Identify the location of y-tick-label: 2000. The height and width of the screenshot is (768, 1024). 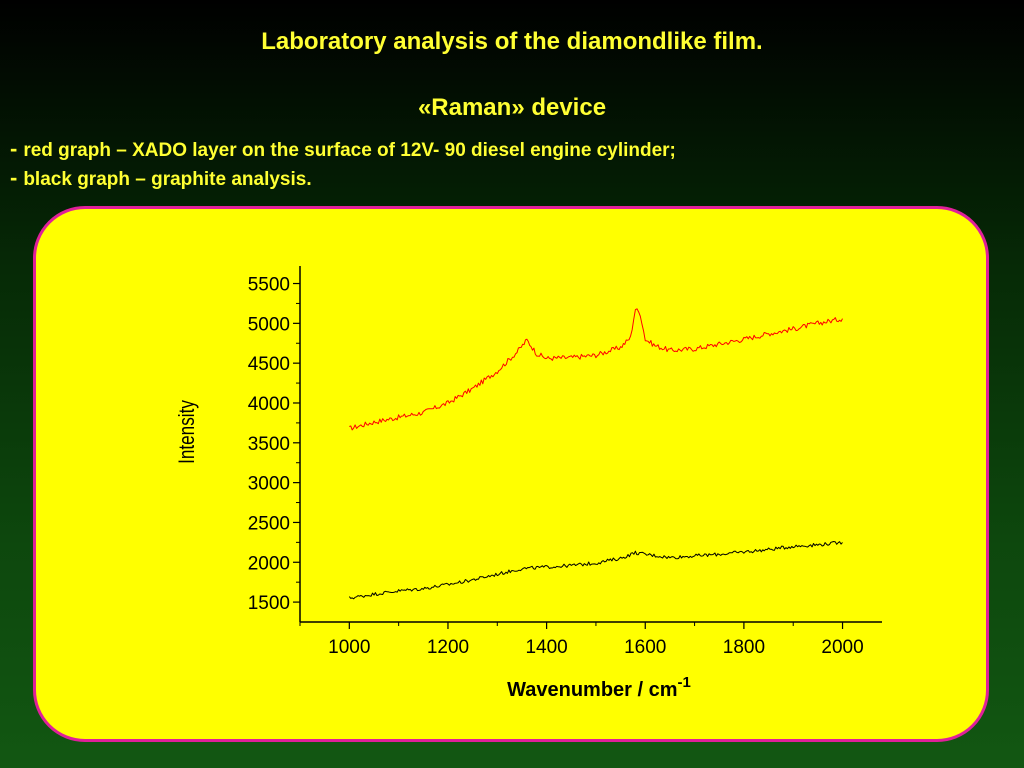
(269, 563).